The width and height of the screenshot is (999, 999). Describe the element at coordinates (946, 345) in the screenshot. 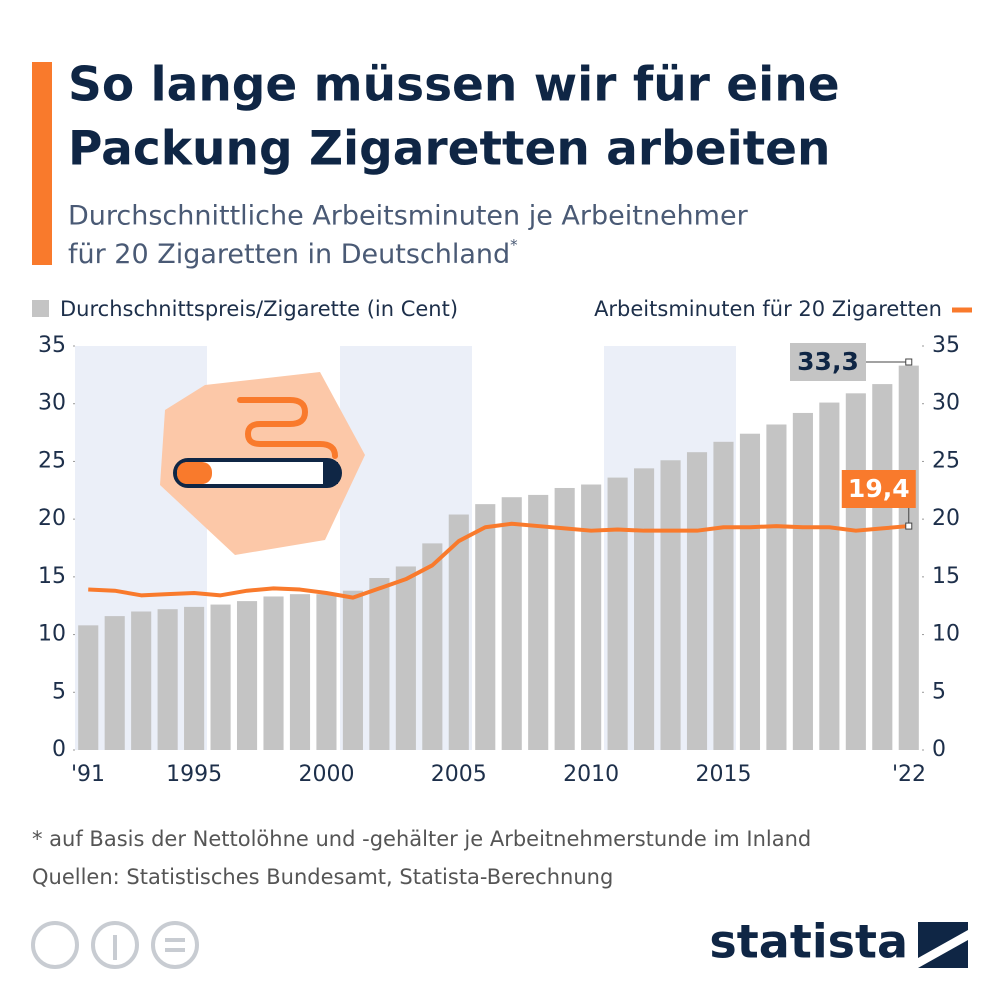

I see `y2-tick-label: 35` at that location.